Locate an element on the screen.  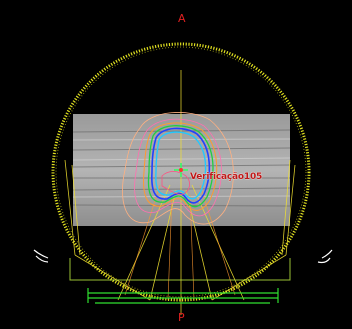
orientation-label-anterior: A is located at coordinates (182, 18).